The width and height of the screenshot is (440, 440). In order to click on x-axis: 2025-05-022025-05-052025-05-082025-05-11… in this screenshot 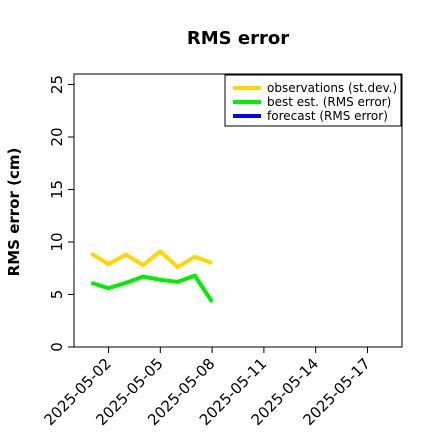, I will do `click(207, 388)`.